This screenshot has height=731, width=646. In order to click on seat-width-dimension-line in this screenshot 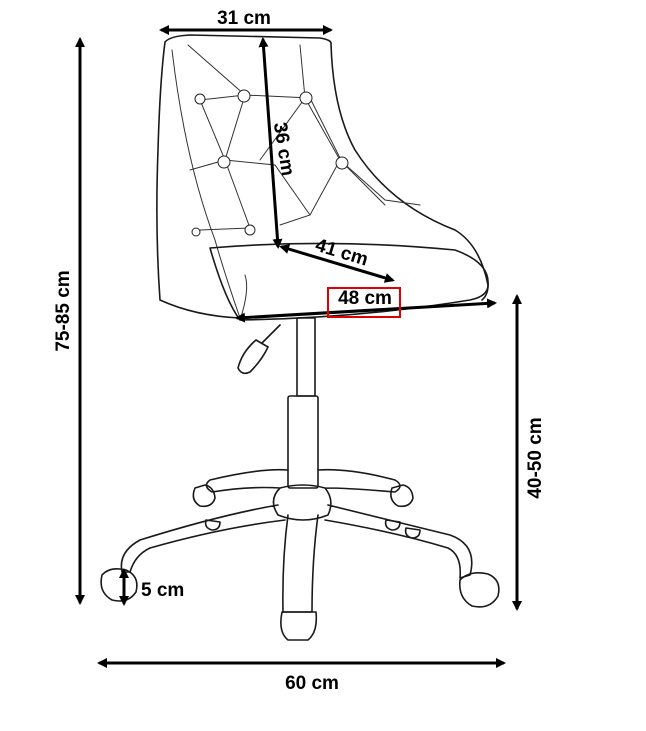, I will do `click(366, 310)`.